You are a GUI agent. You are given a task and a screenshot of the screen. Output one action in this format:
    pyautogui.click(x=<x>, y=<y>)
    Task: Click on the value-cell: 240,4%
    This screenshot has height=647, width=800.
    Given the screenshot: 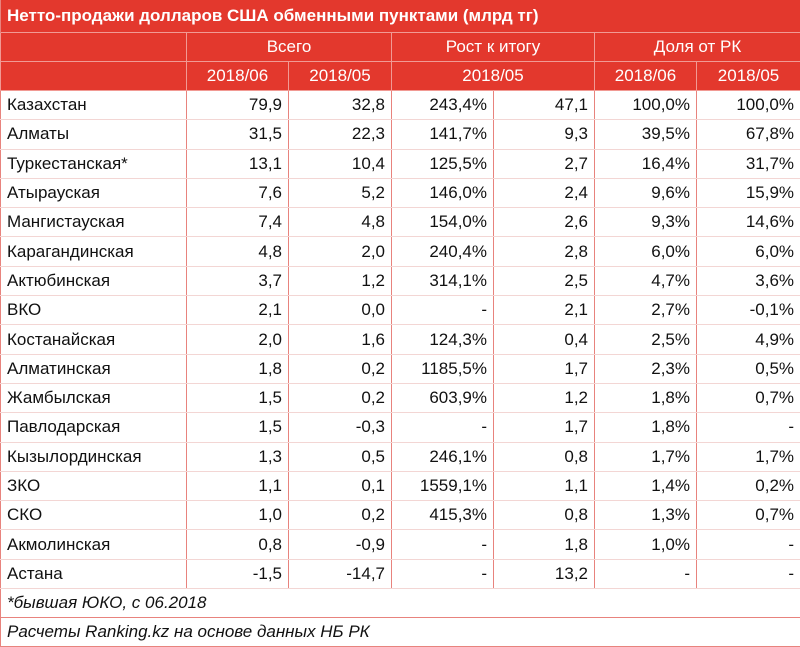 What is the action you would take?
    pyautogui.click(x=443, y=251)
    